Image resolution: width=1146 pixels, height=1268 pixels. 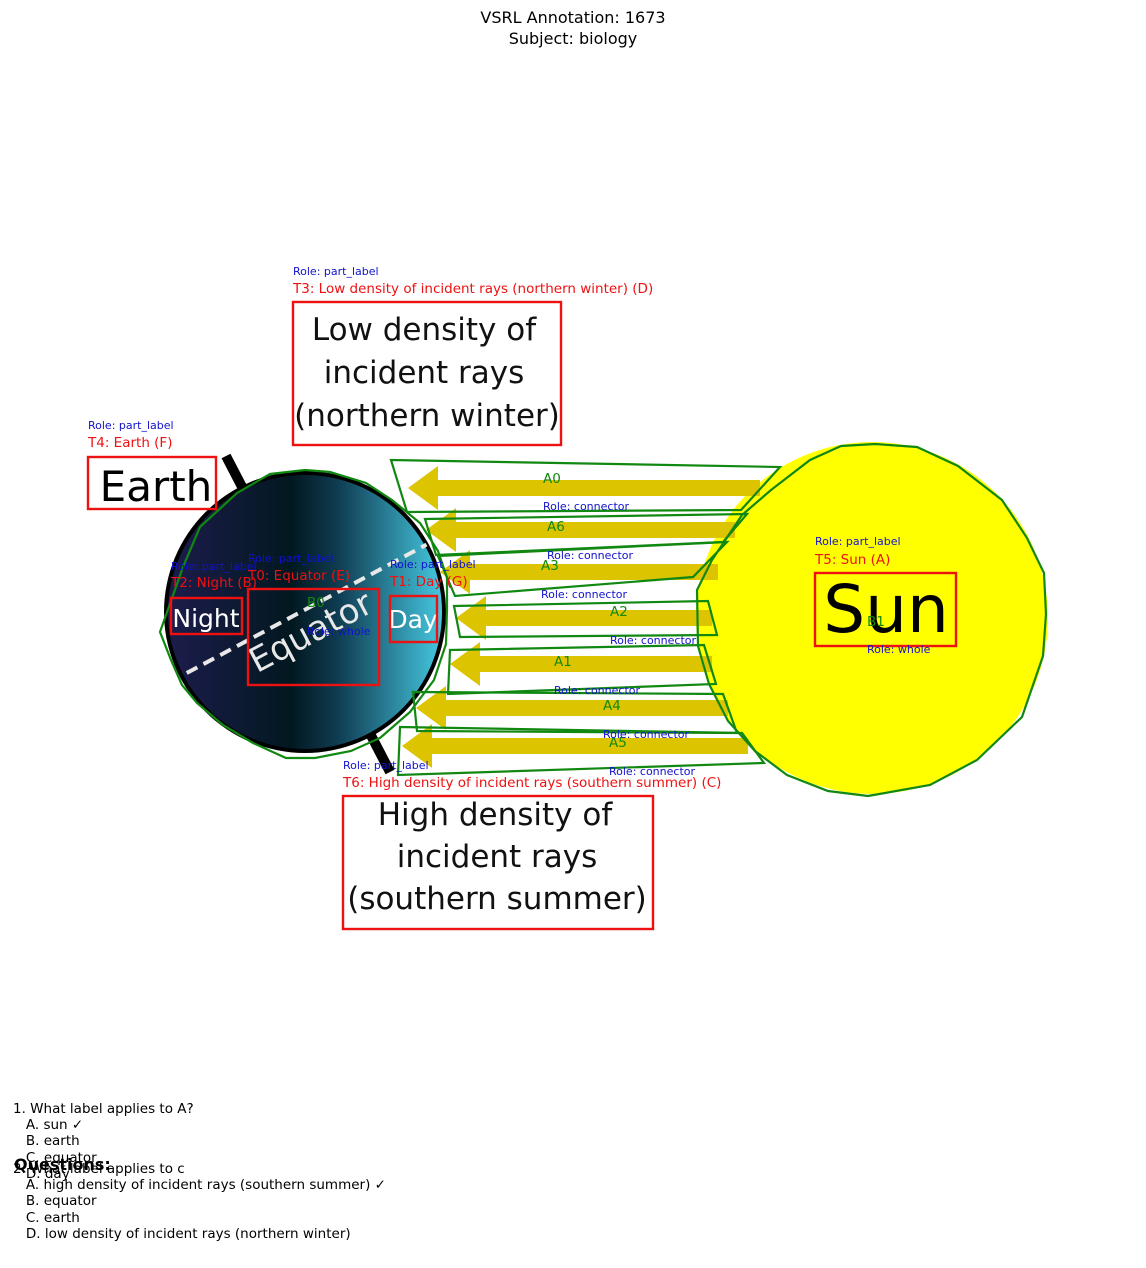 I want to click on box-t1-day, so click(x=413, y=619).